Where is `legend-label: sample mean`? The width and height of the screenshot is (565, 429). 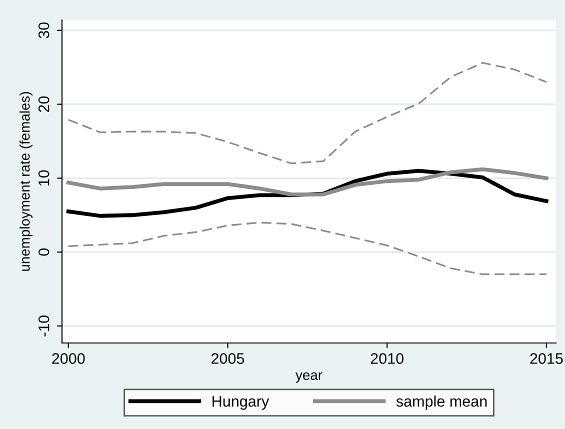 legend-label: sample mean is located at coordinates (441, 403).